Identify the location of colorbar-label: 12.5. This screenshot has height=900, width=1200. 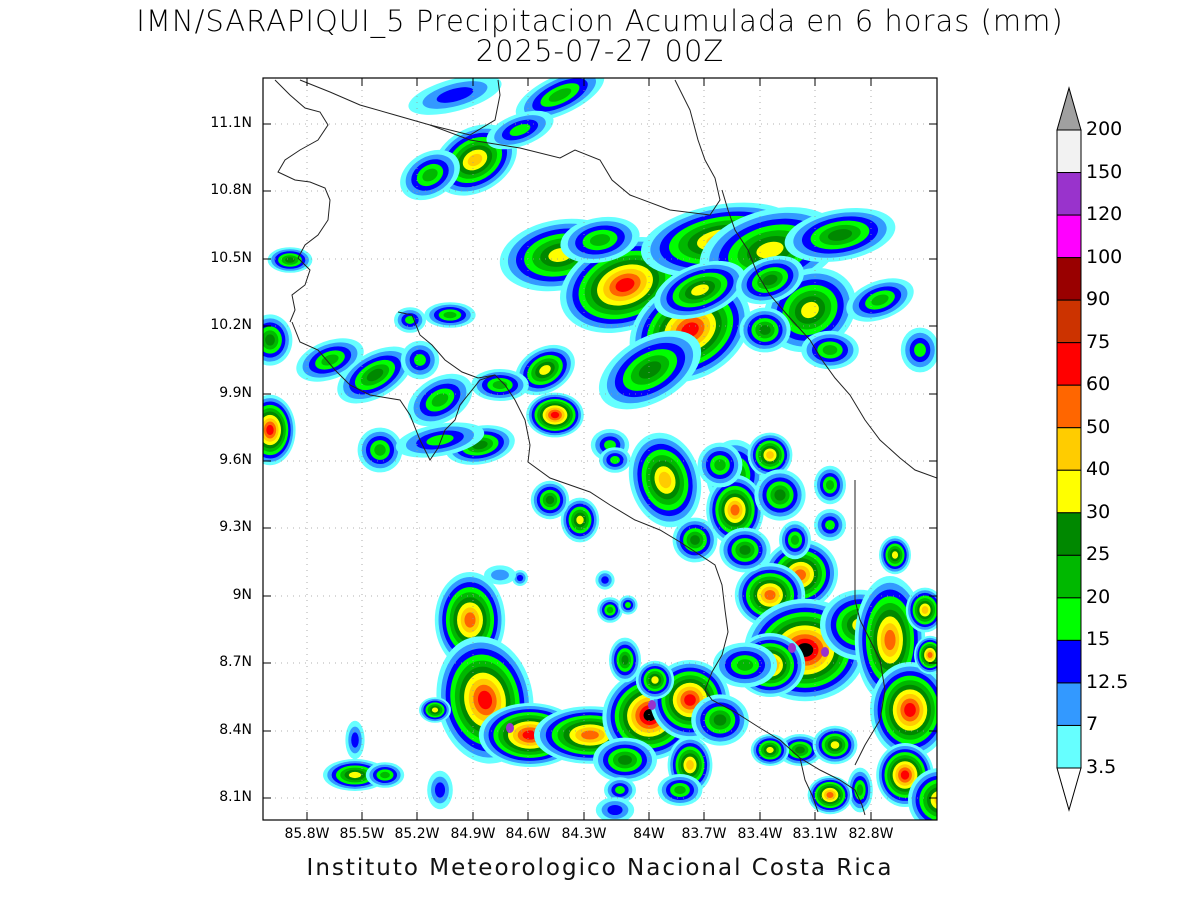
(1107, 681).